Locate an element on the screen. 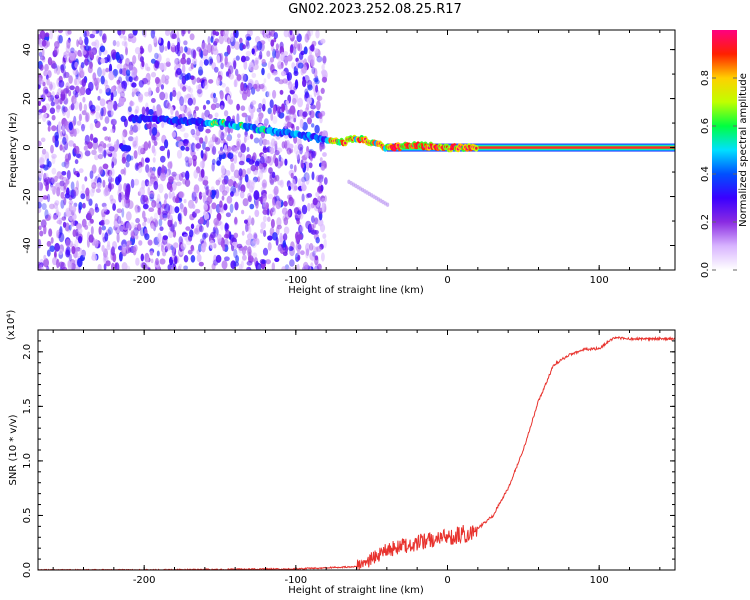 The height and width of the screenshot is (600, 750). y-tick-label: -20 is located at coordinates (27, 196).